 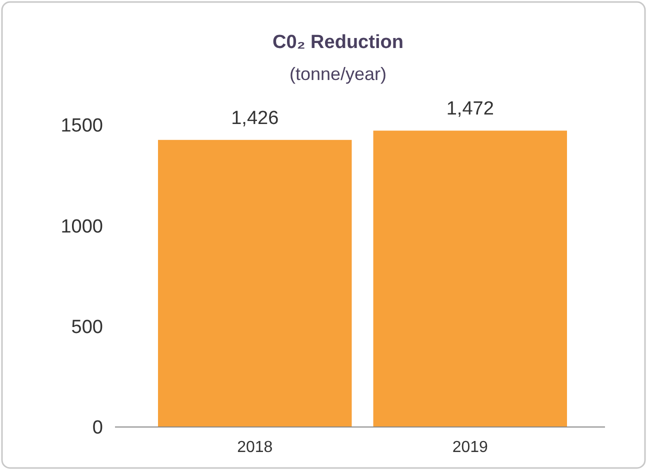 I want to click on x-tick-label: 2018, so click(x=255, y=447).